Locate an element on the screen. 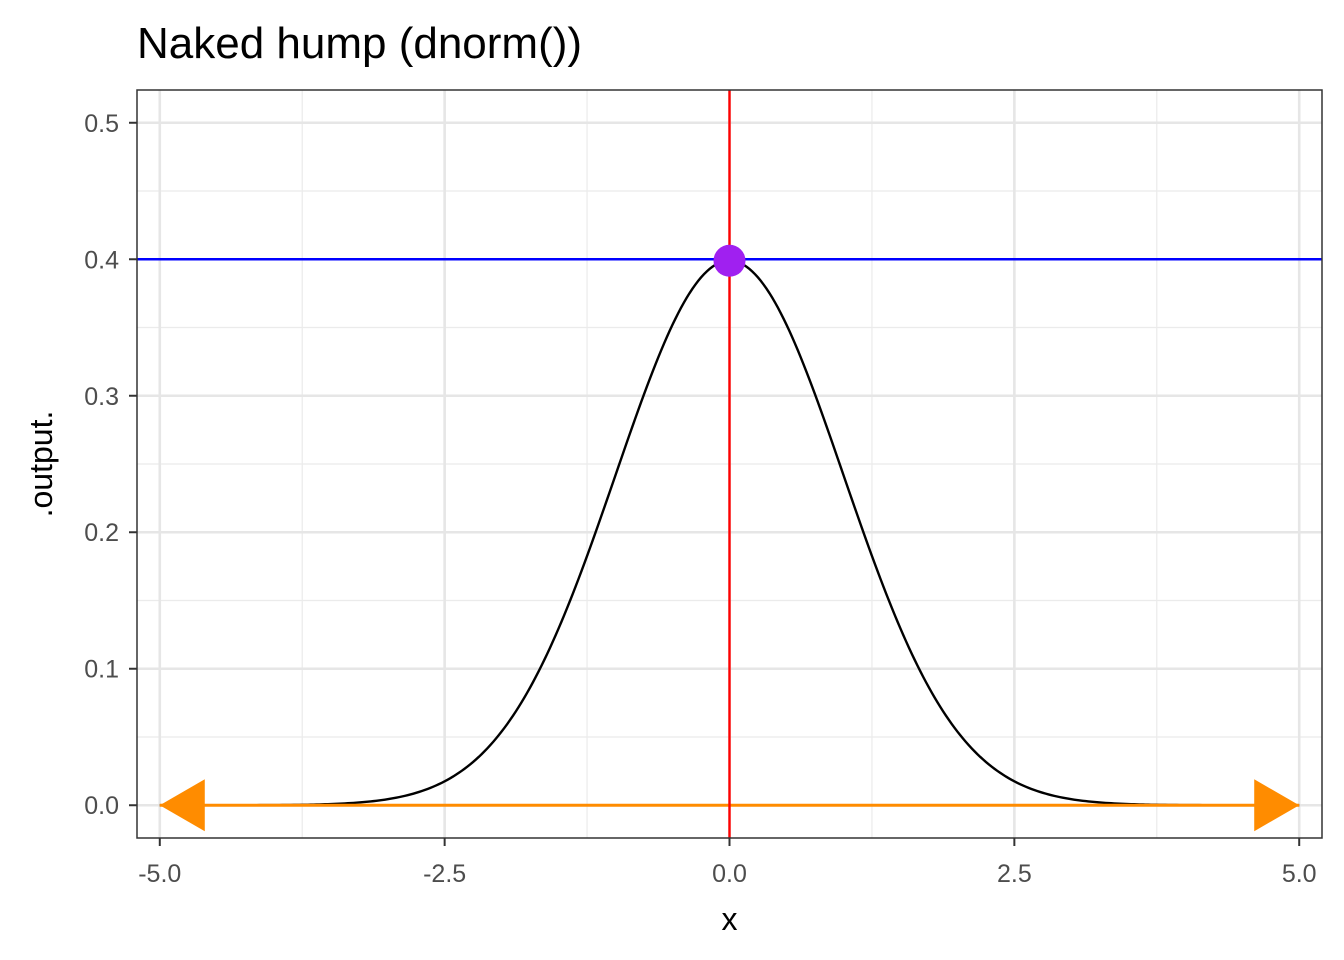 Image resolution: width=1344 pixels, height=960 pixels. x-tick-label: 2.5 is located at coordinates (1014, 874).